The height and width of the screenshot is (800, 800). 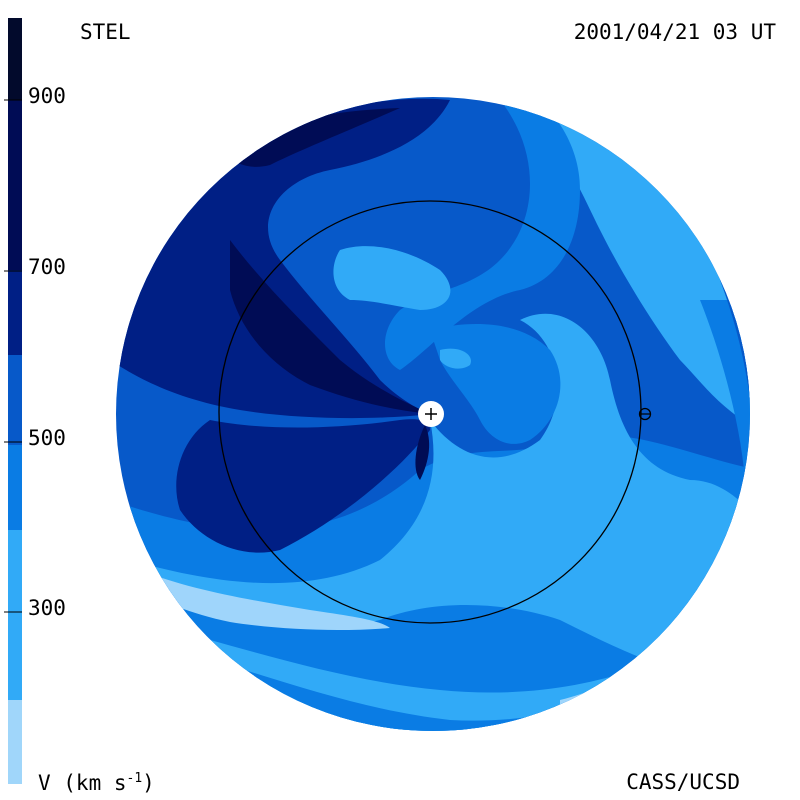 What do you see at coordinates (82, 783) in the screenshot?
I see `unit-text: V (km s` at bounding box center [82, 783].